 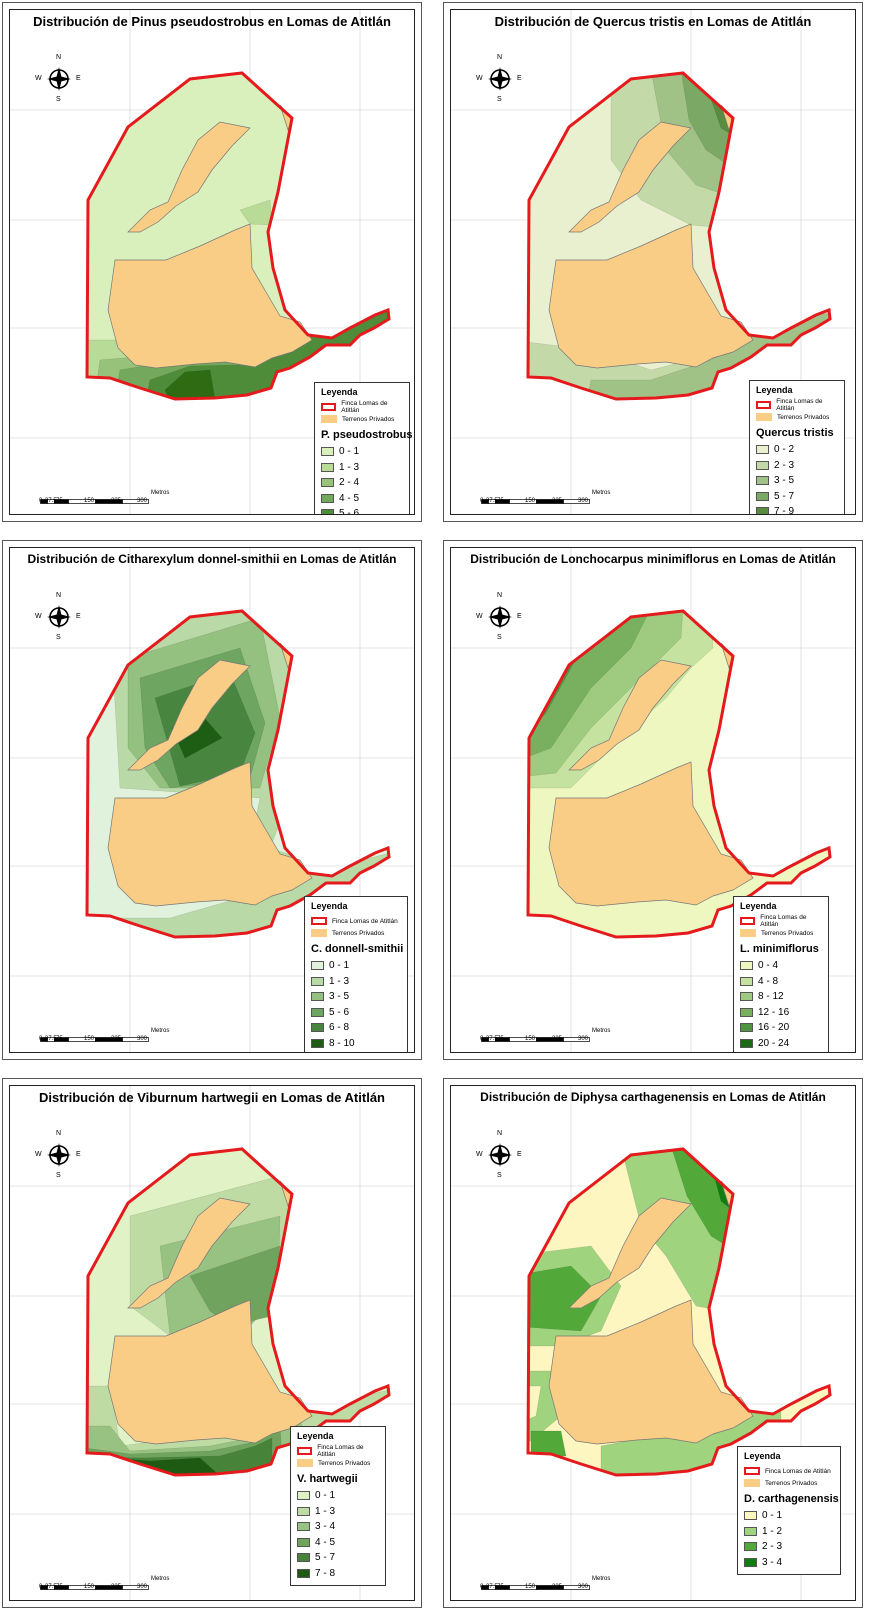 What do you see at coordinates (349, 483) in the screenshot?
I see `legend-class-label: 2 - 4` at bounding box center [349, 483].